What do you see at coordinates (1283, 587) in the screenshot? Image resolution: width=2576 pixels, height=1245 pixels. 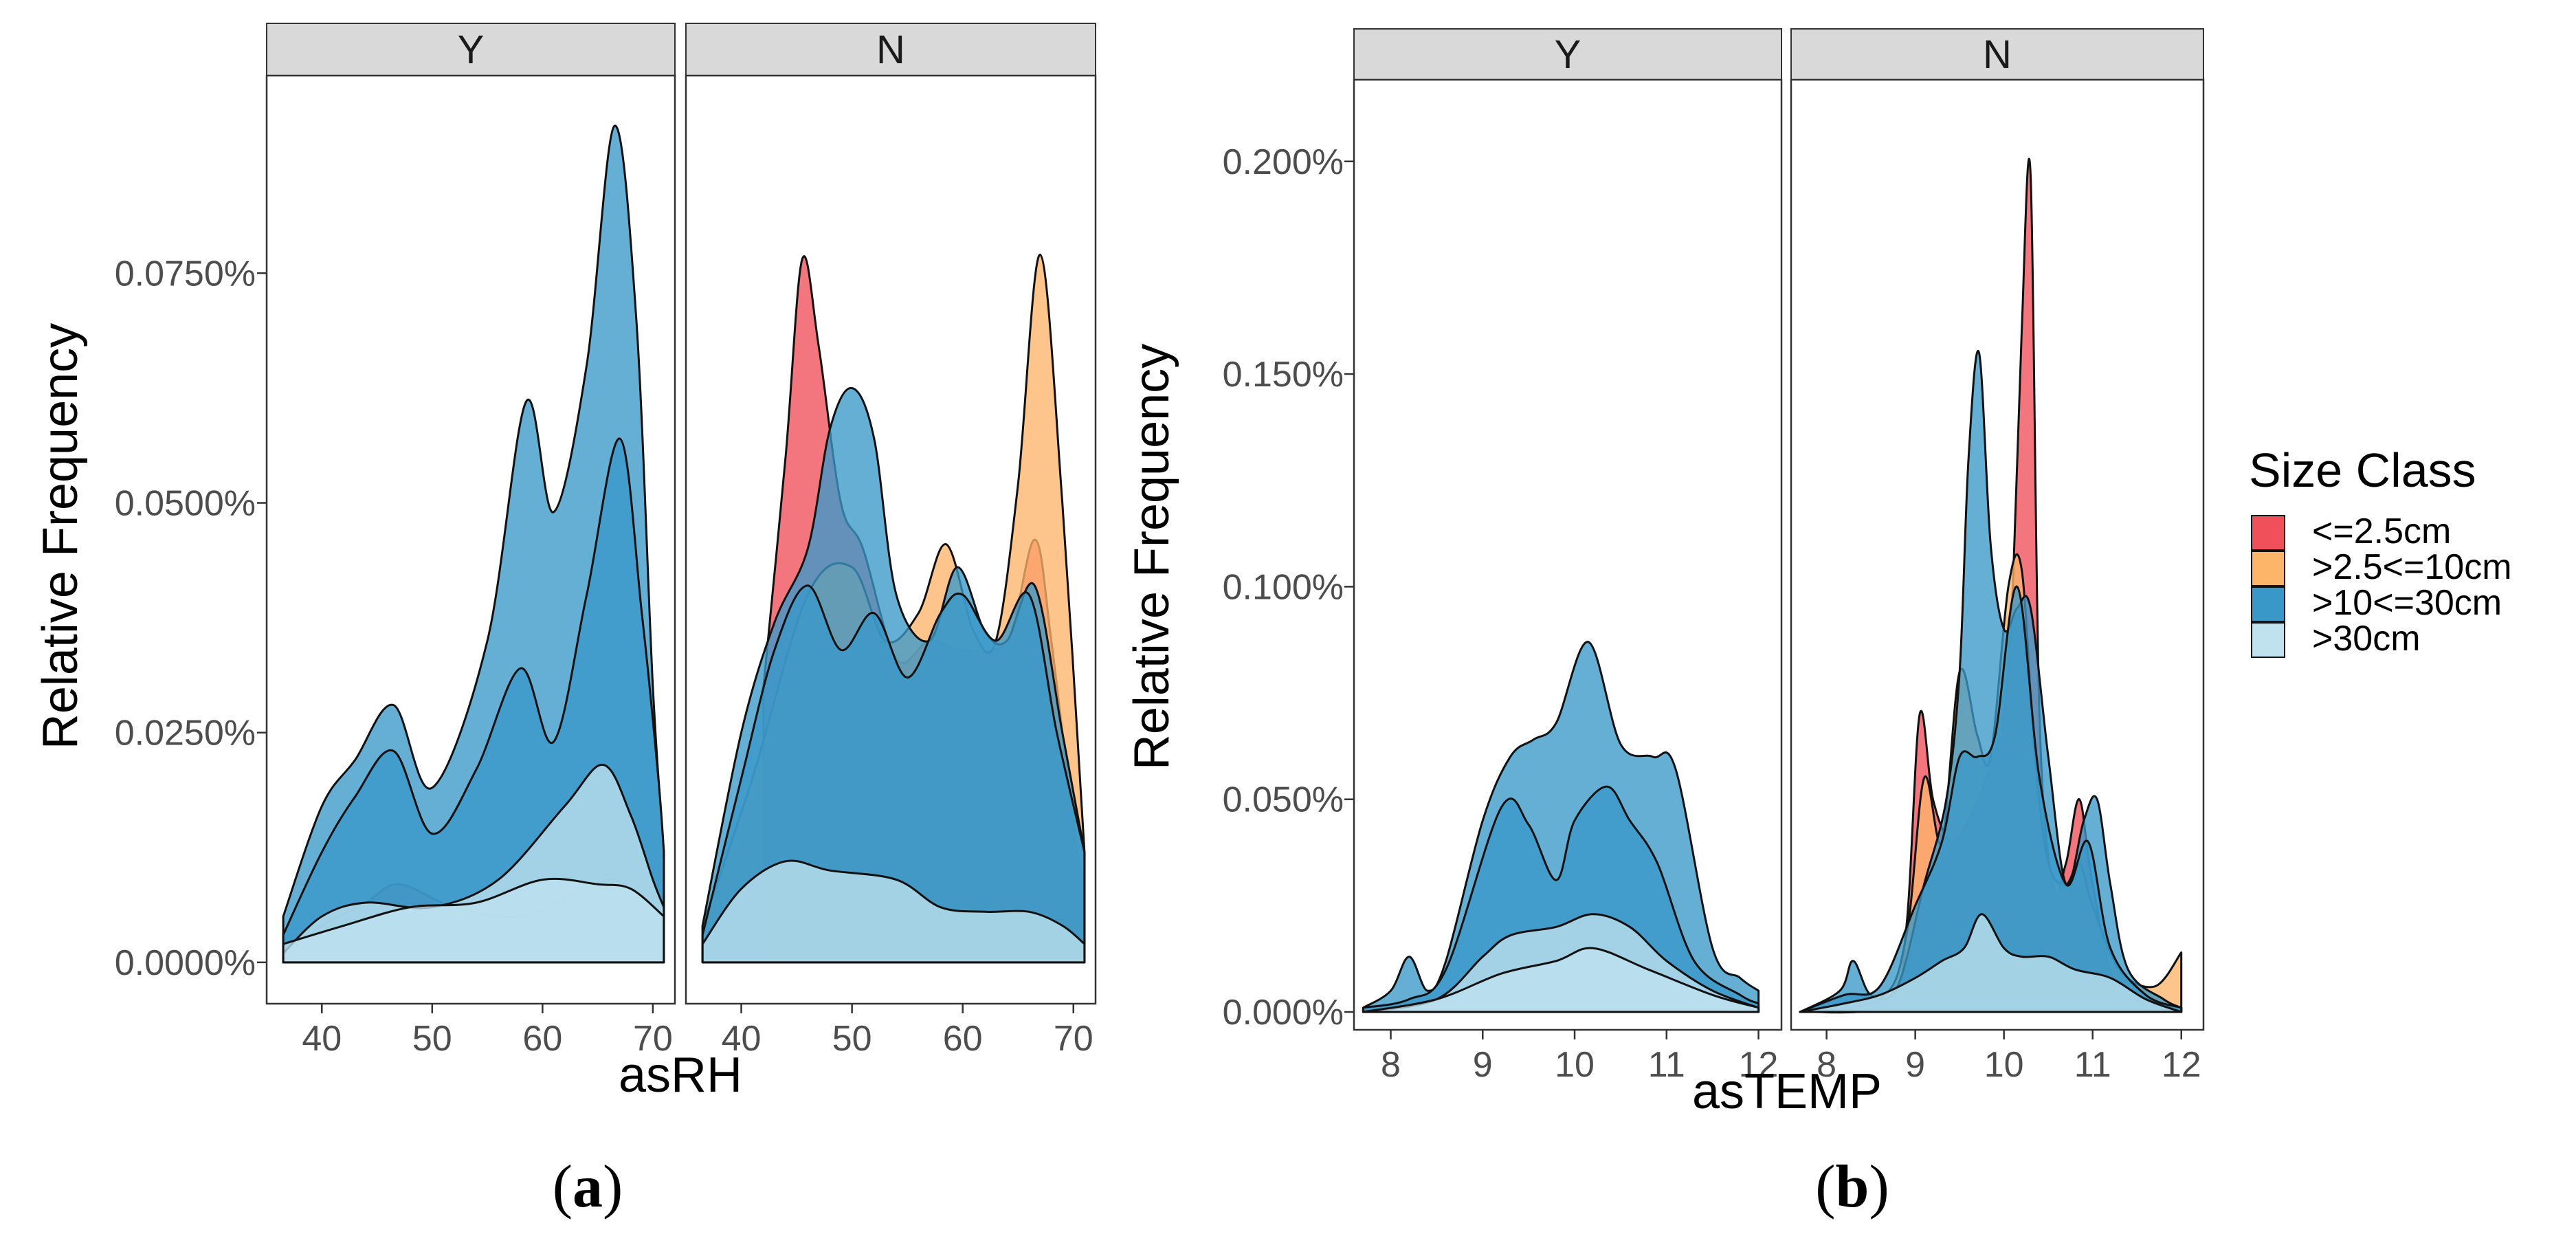 I see `y-tick-label: 0.100%` at bounding box center [1283, 587].